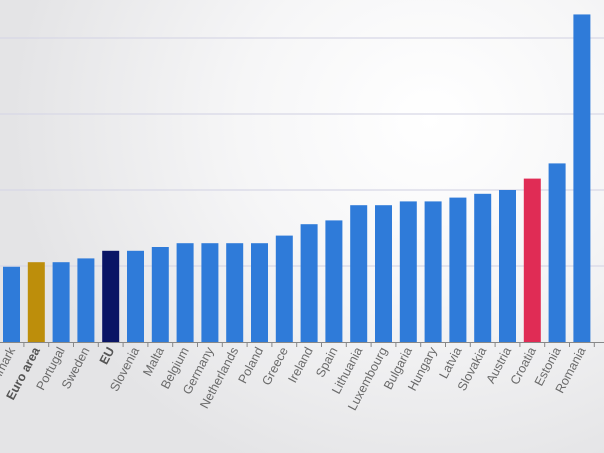 Image resolution: width=604 pixels, height=453 pixels. What do you see at coordinates (433, 271) in the screenshot?
I see `bar-hungary` at bounding box center [433, 271].